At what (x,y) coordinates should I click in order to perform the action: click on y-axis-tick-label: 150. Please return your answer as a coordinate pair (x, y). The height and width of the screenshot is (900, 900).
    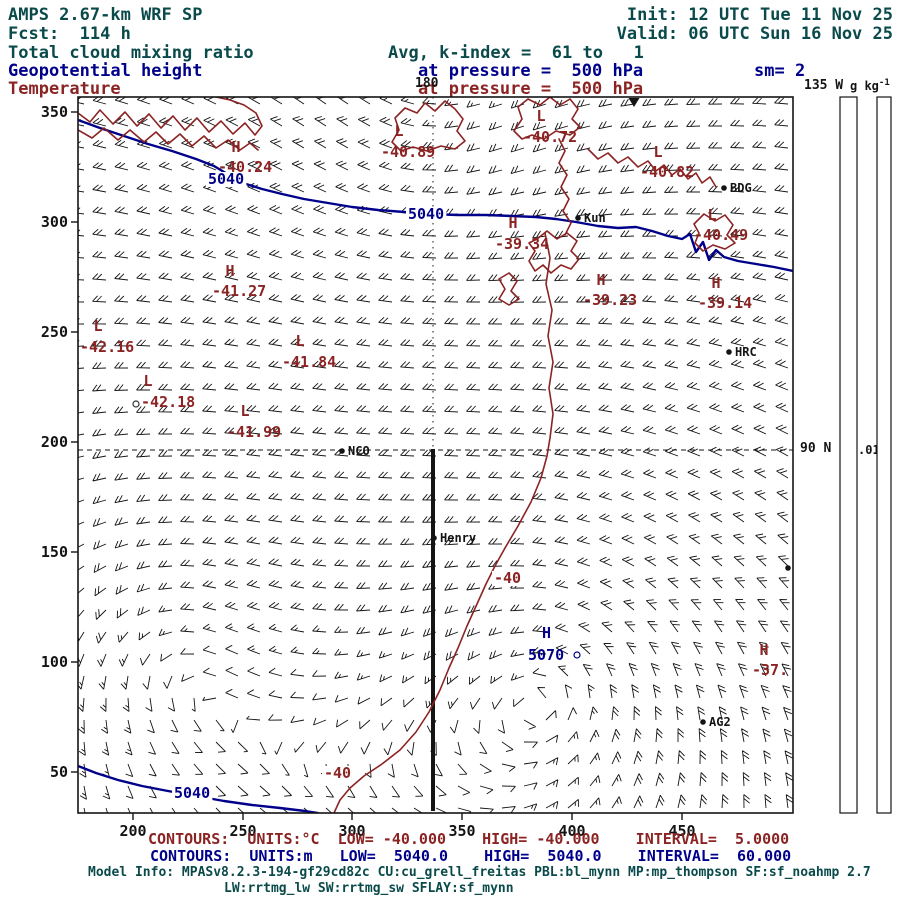
    Looking at the image, I should click on (54, 552).